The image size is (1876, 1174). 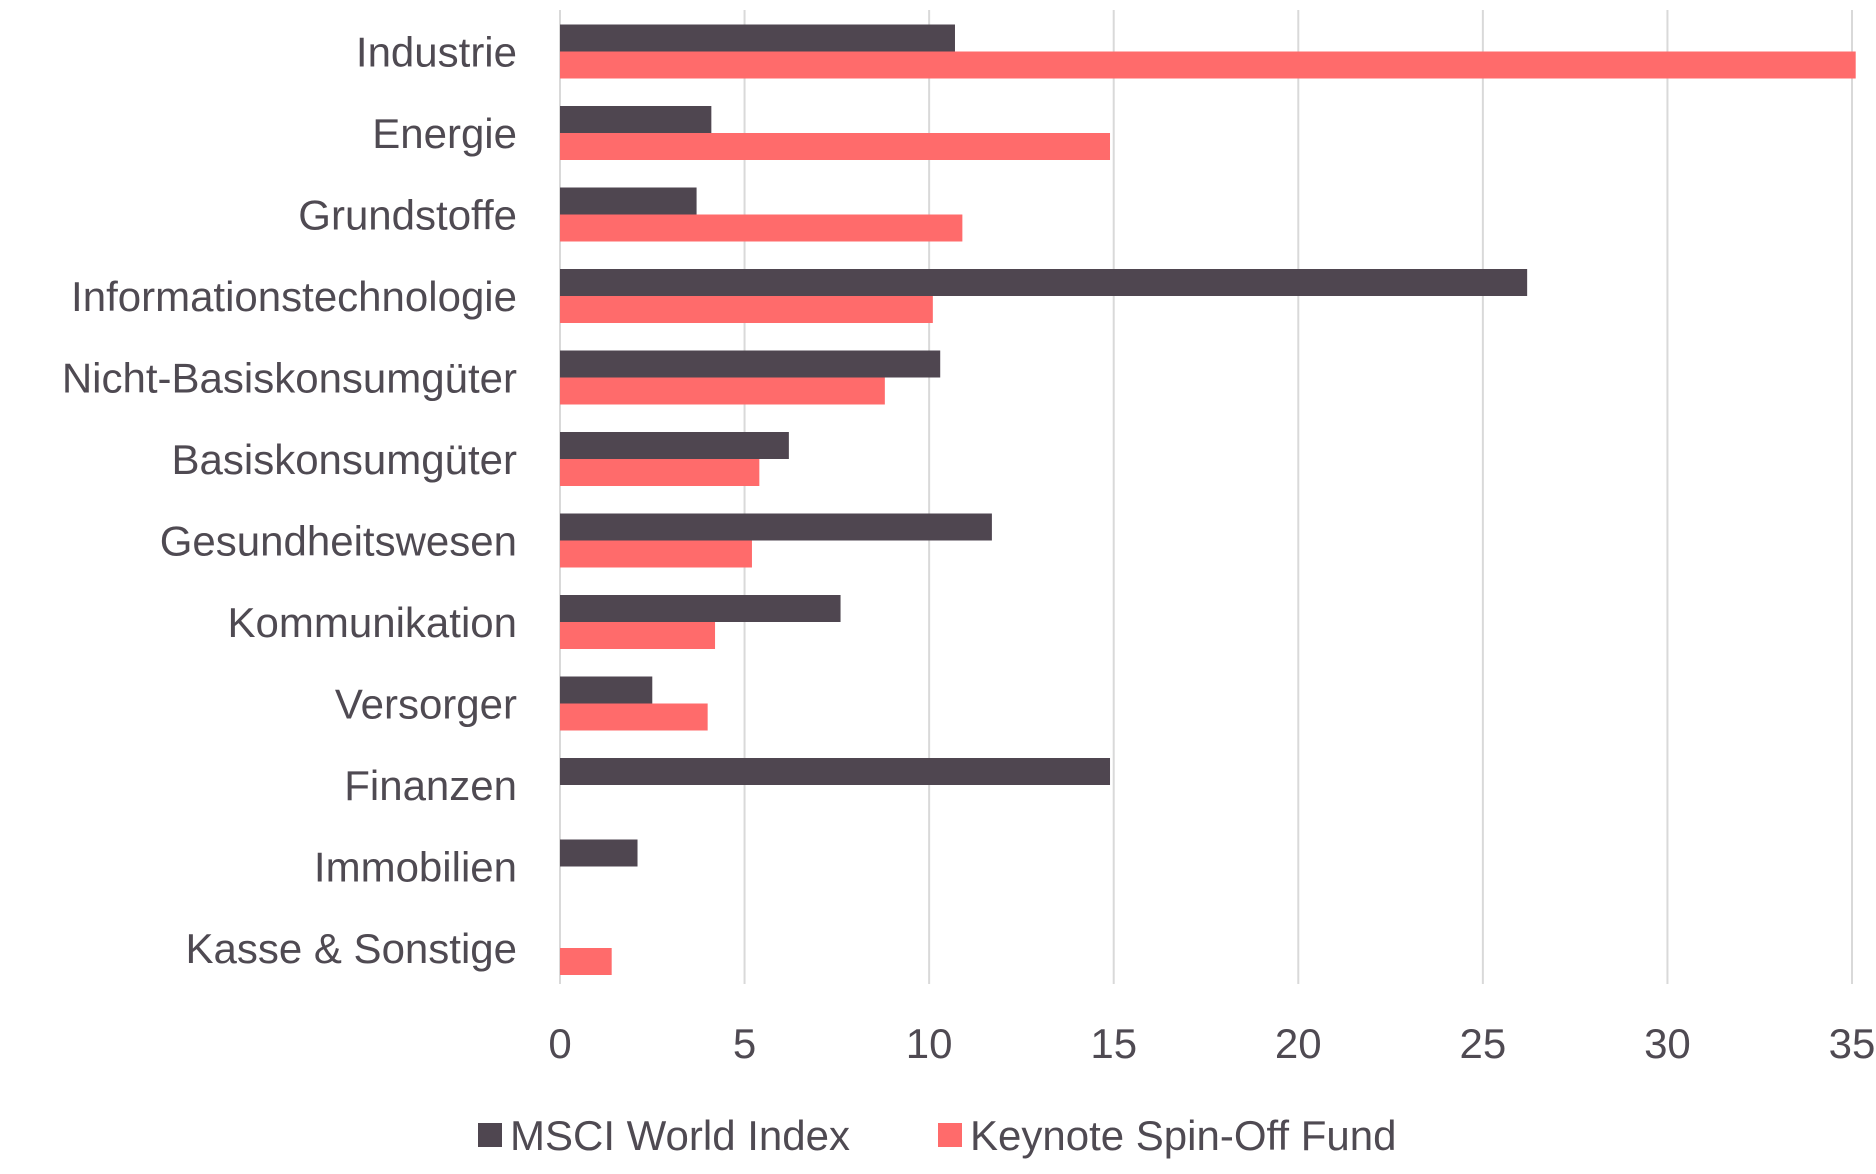 I want to click on category-label: Immobilien, so click(x=415, y=867).